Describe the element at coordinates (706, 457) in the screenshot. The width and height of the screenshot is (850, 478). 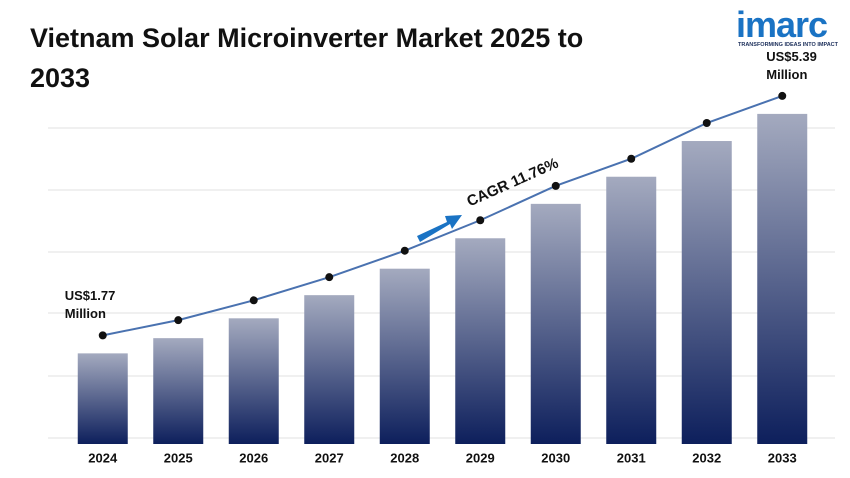
I see `x-tick-label: 2032` at that location.